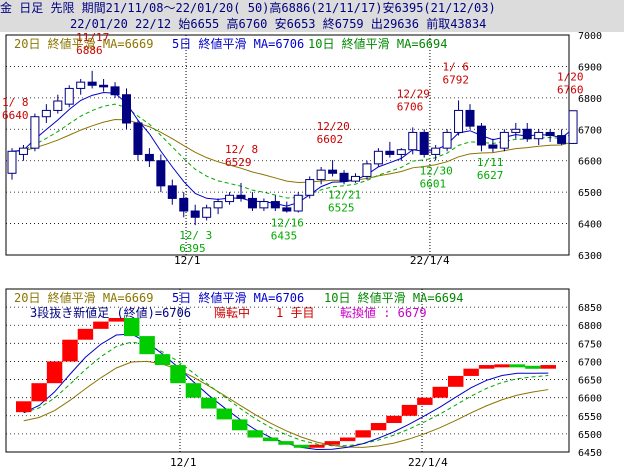 This screenshot has height=475, width=624. I want to click on newprice-step: 1 手目, so click(295, 313).